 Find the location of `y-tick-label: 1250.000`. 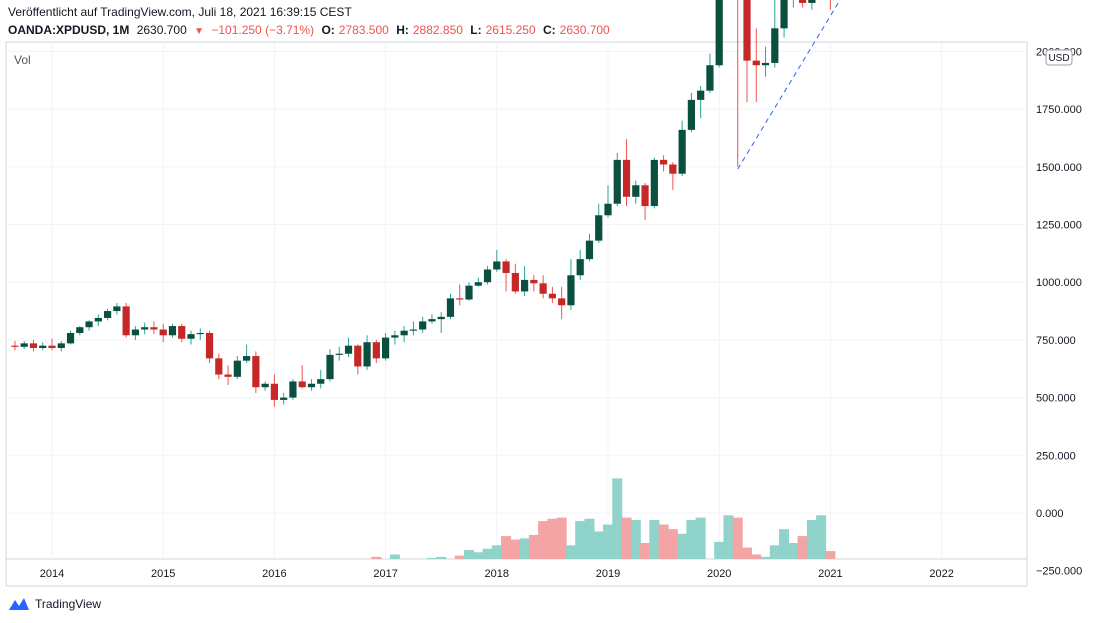

y-tick-label: 1250.000 is located at coordinates (1059, 226).